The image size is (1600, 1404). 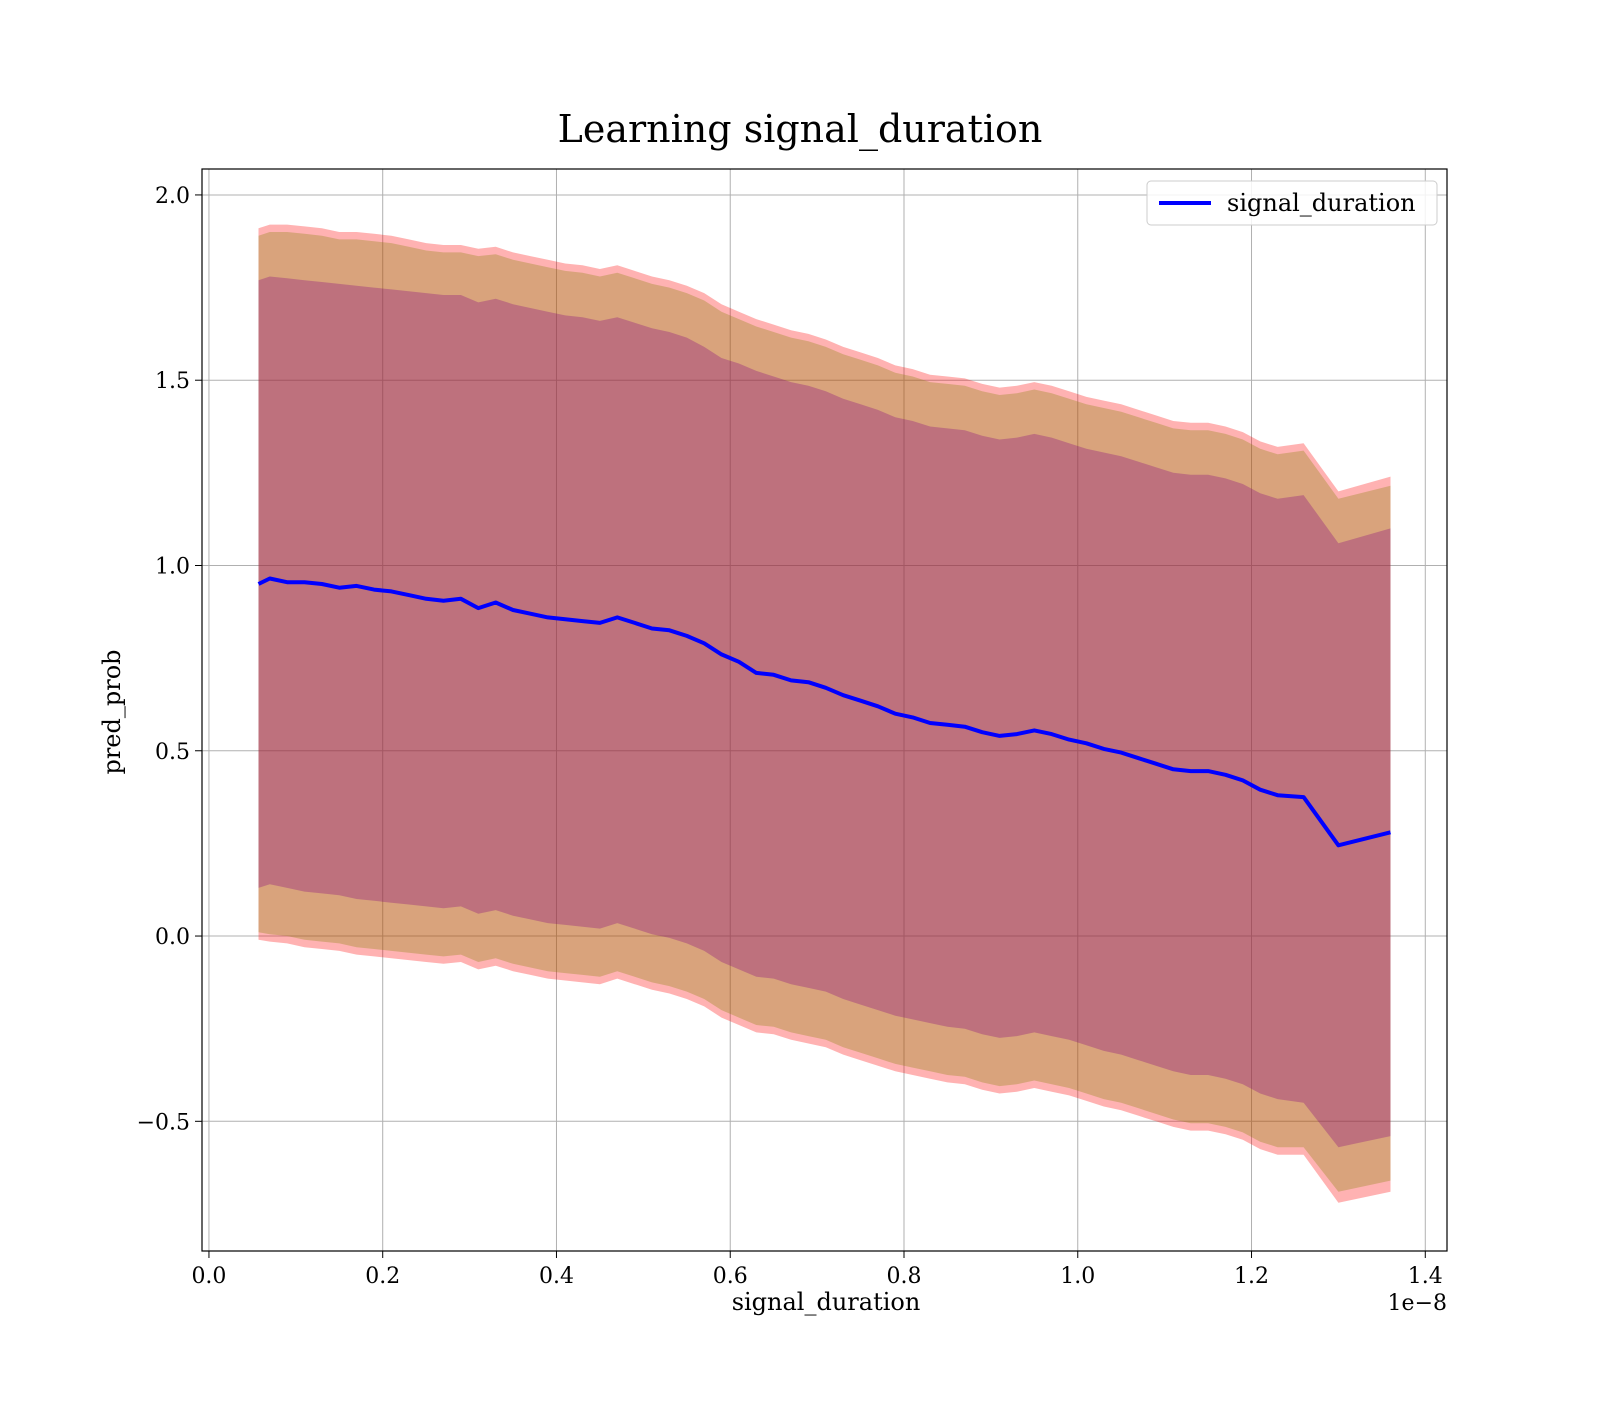 I want to click on series-line-signal_duration, so click(x=824, y=712).